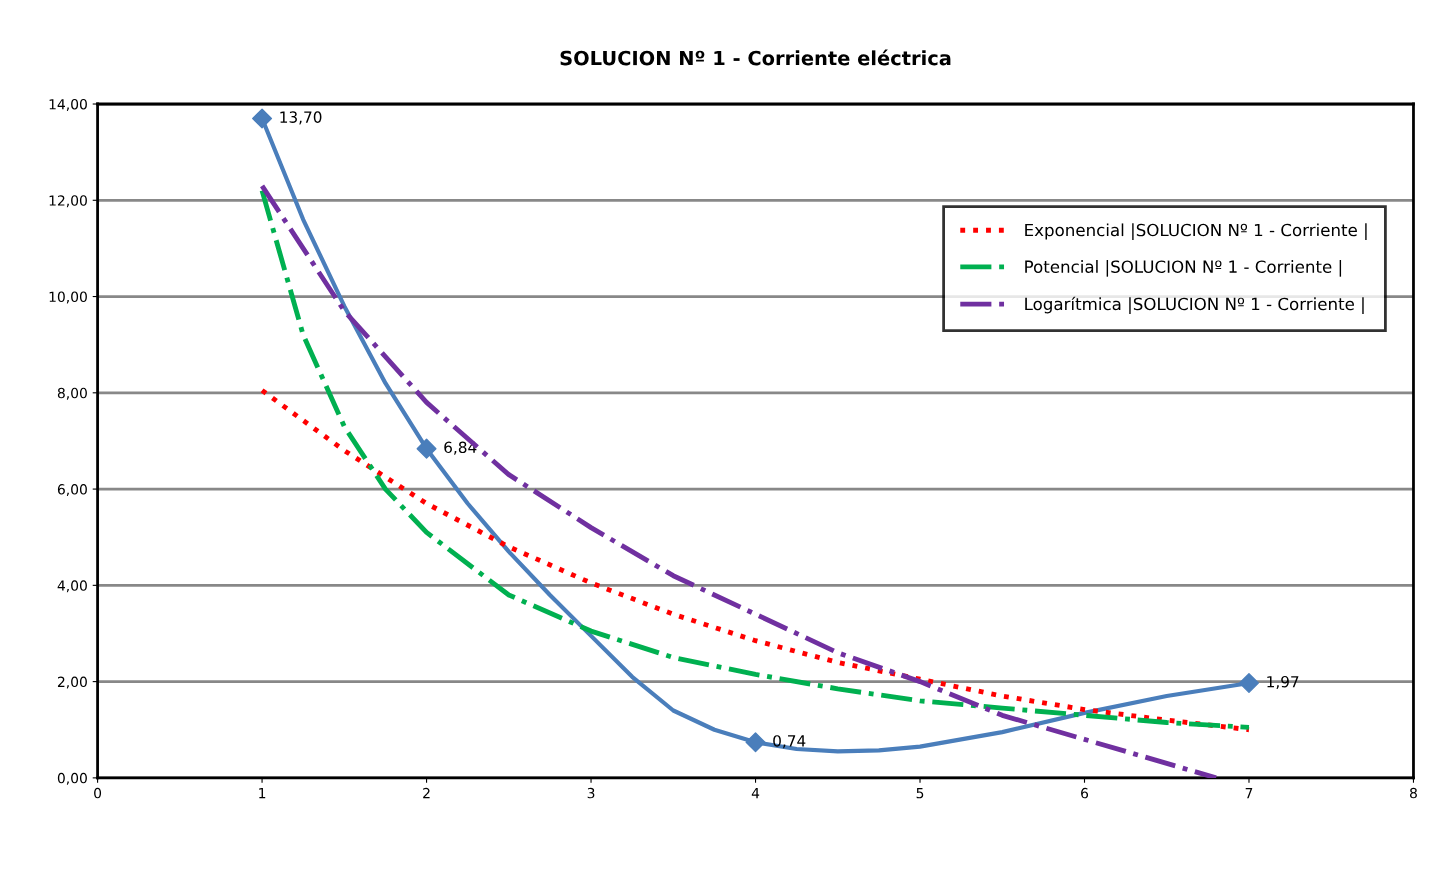 The image size is (1435, 889). I want to click on x-tick-label: 5, so click(920, 793).